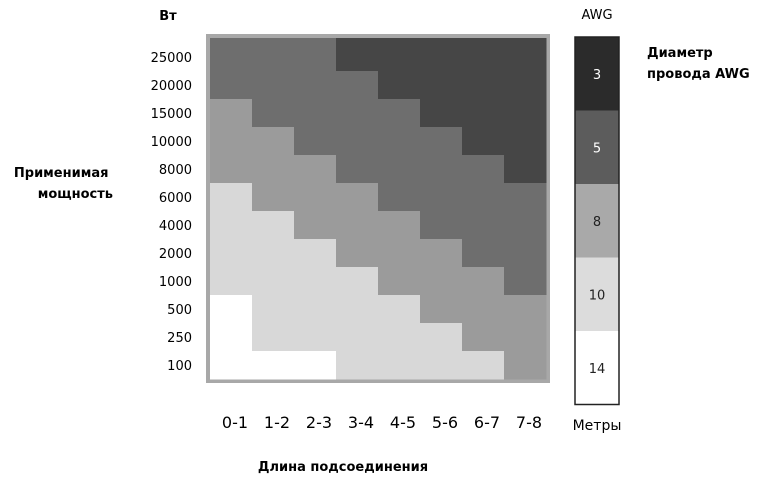 The width and height of the screenshot is (768, 477). Describe the element at coordinates (171, 58) in the screenshot. I see `y-tick-label: 25000` at that location.